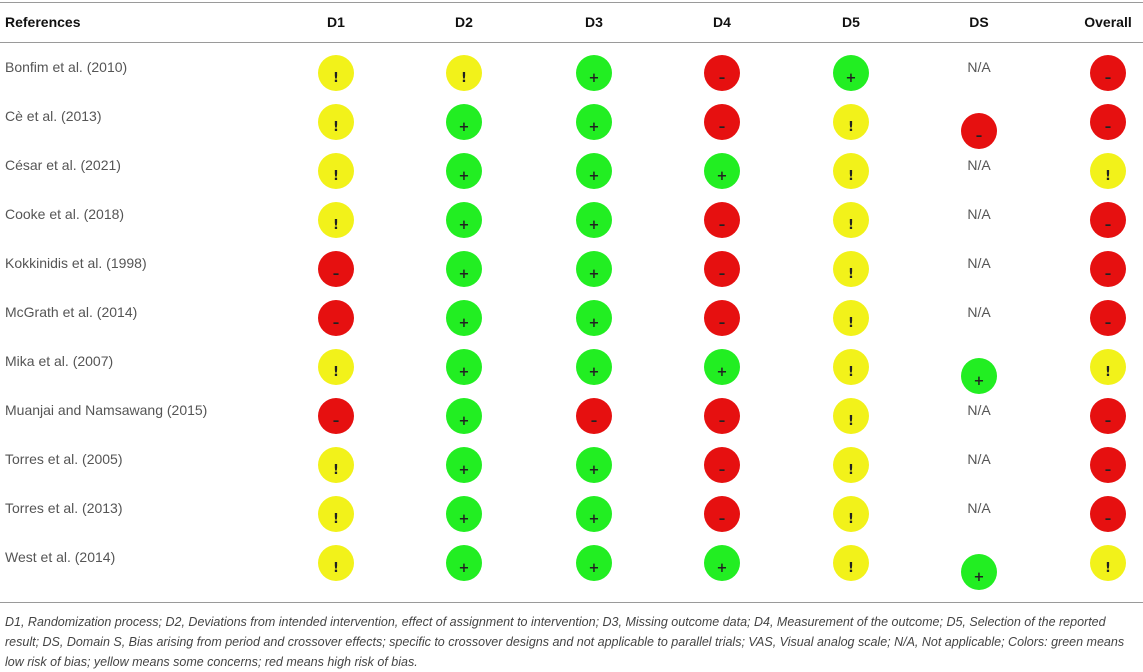 Image resolution: width=1143 pixels, height=672 pixels. Describe the element at coordinates (65, 214) in the screenshot. I see `reference-cell: Cooke et al. (2018)` at that location.